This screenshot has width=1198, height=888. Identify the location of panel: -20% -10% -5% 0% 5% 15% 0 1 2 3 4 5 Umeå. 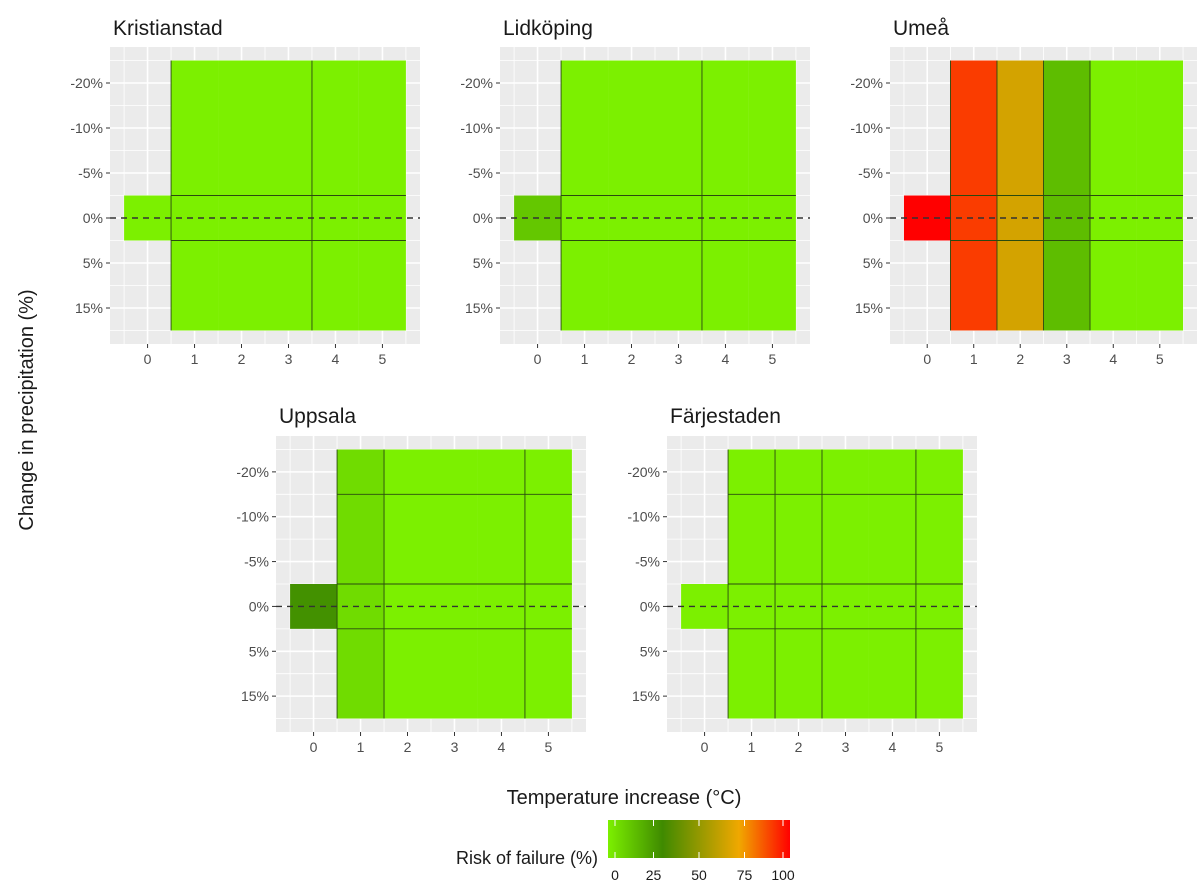
(1023, 192).